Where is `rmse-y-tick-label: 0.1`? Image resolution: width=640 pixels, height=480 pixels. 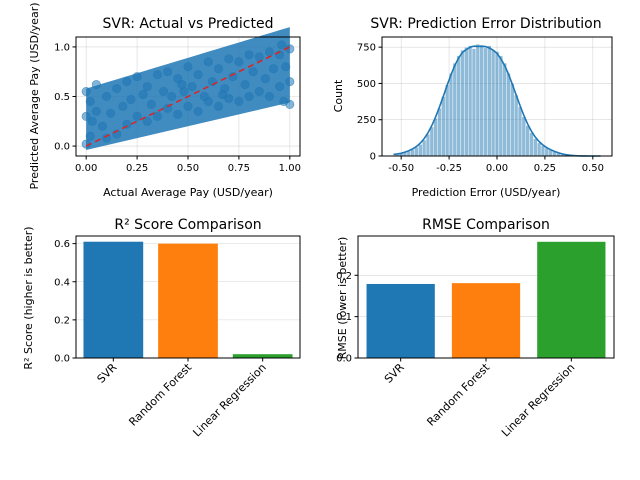 rmse-y-tick-label: 0.1 is located at coordinates (344, 317).